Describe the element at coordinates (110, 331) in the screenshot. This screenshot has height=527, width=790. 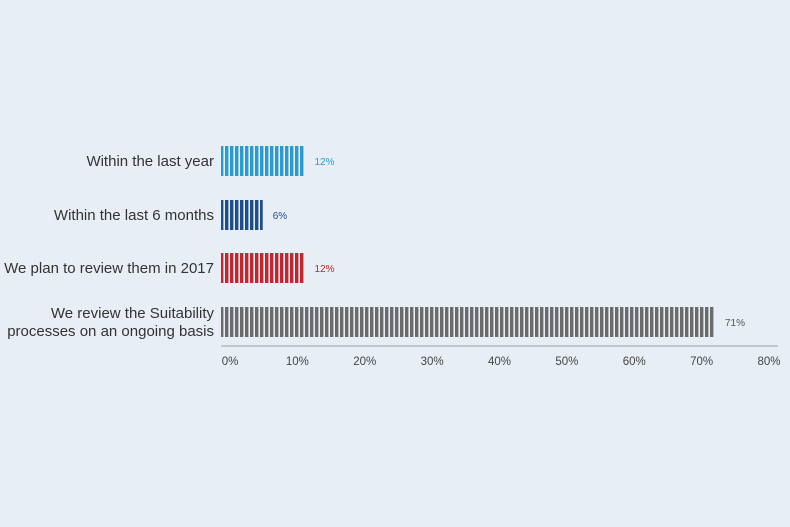
I see `category-label: processes on an ongoing basis` at that location.